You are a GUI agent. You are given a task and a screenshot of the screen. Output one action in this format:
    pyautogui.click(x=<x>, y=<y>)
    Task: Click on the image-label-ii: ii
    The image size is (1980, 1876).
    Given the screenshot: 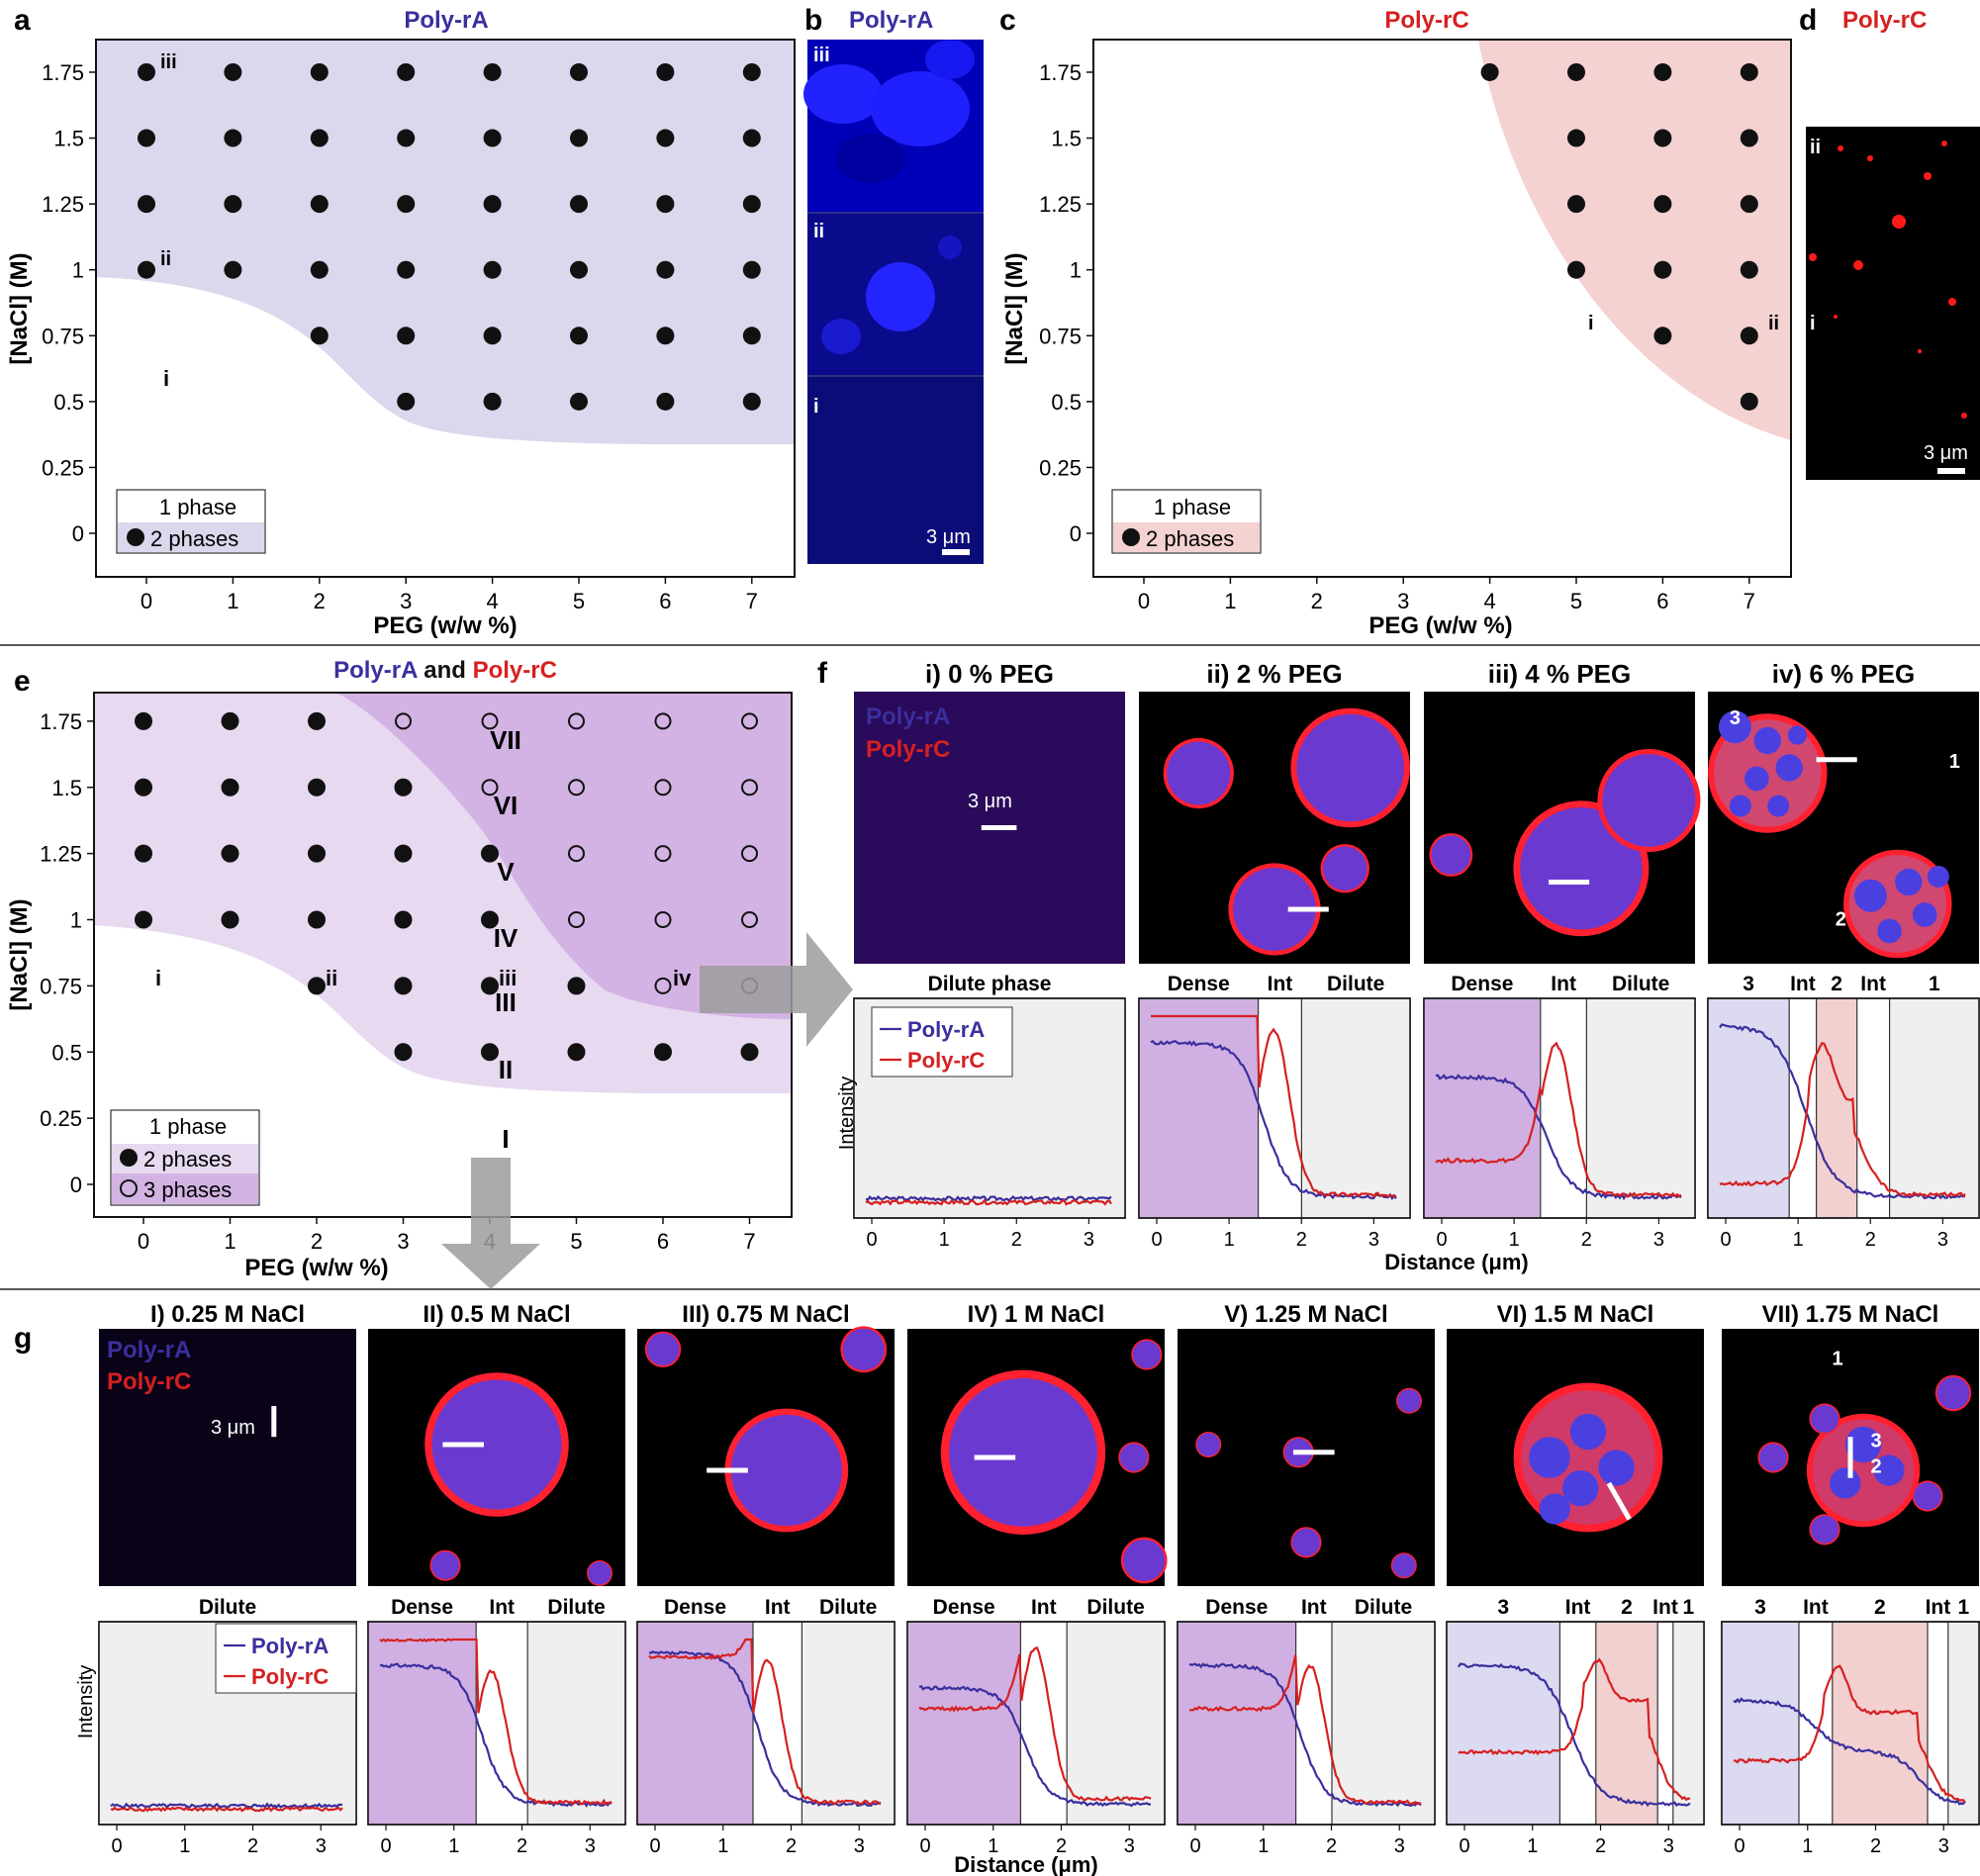 What is the action you would take?
    pyautogui.click(x=818, y=231)
    